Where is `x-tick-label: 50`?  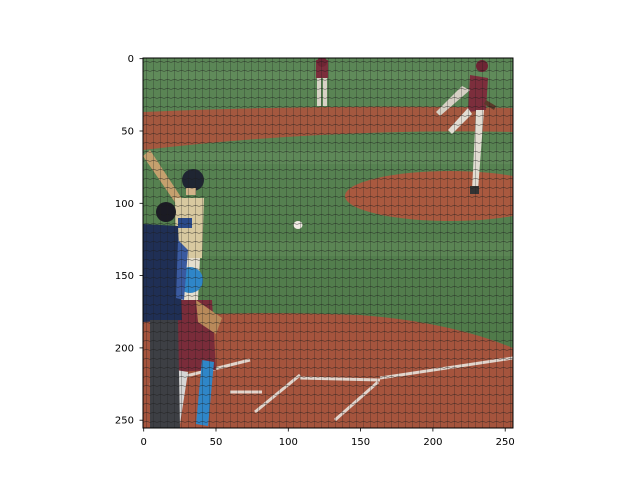
x-tick-label: 50 is located at coordinates (216, 442).